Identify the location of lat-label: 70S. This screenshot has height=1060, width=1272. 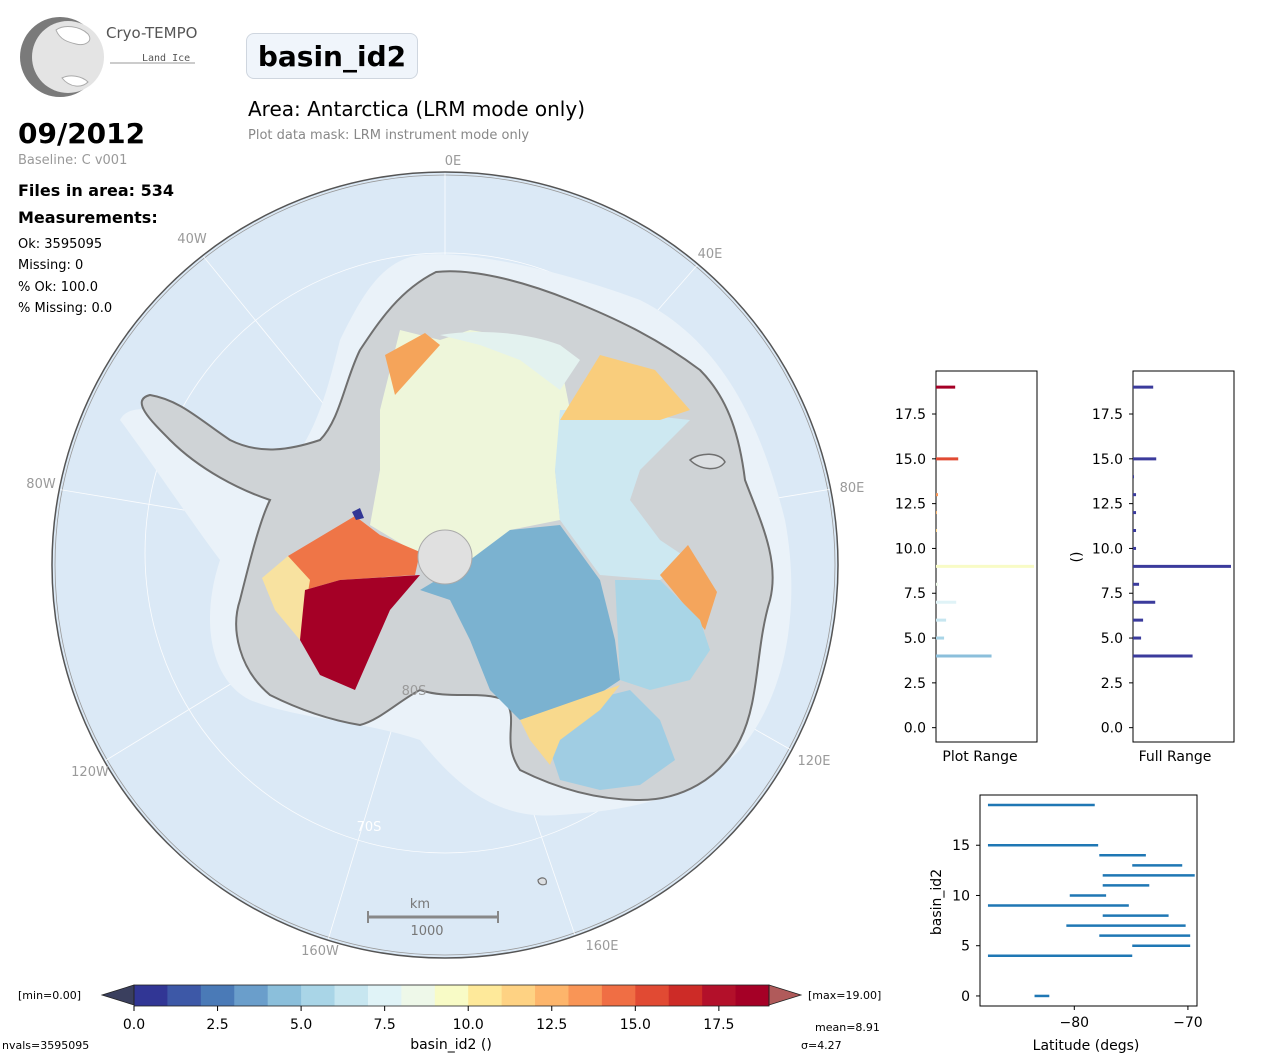
(369, 827).